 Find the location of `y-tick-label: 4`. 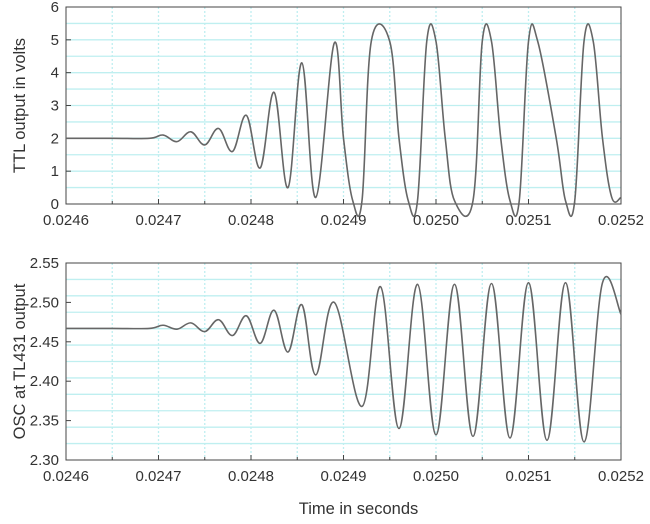

y-tick-label: 4 is located at coordinates (55, 73).